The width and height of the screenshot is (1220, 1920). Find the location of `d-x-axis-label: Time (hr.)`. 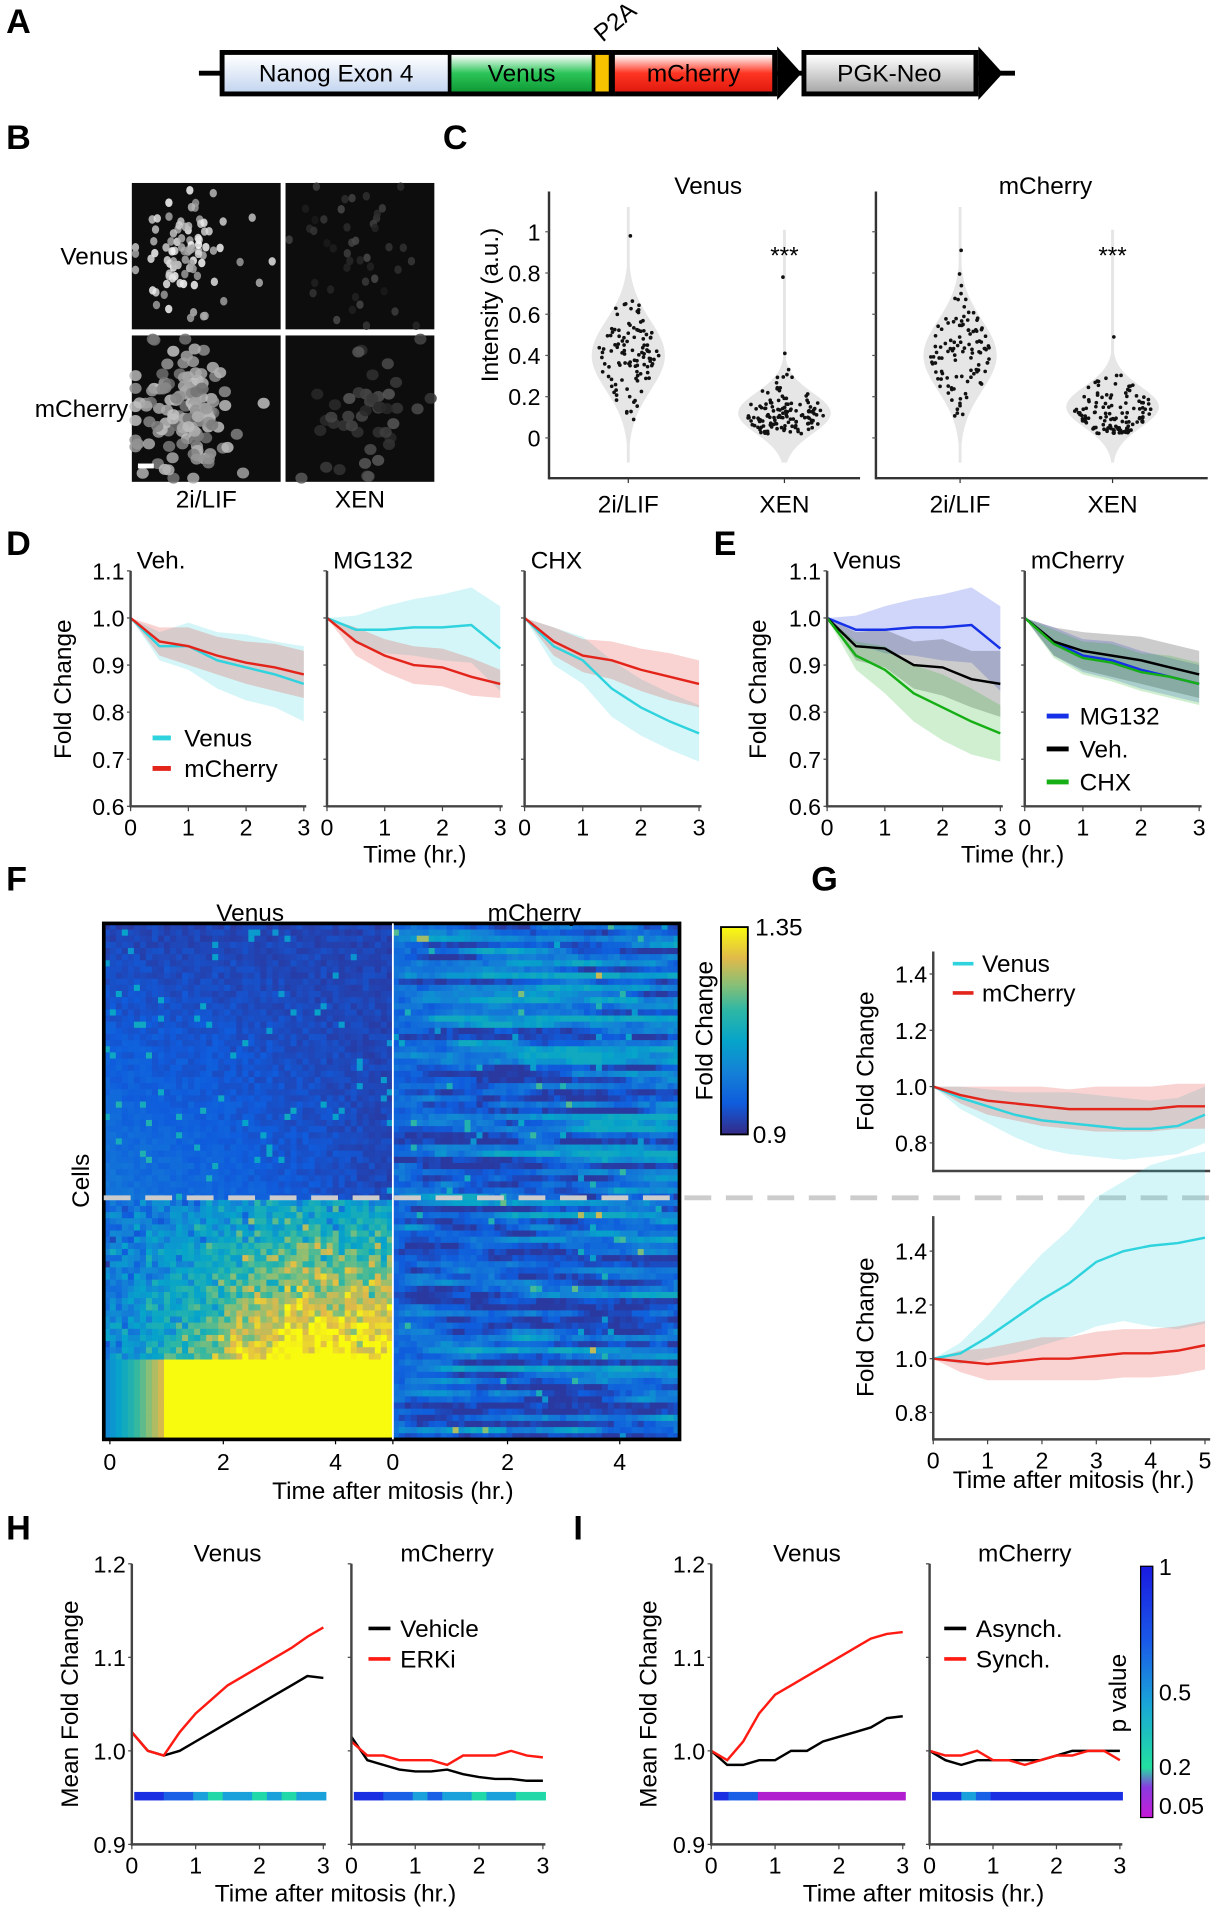

d-x-axis-label: Time (hr.) is located at coordinates (414, 854).